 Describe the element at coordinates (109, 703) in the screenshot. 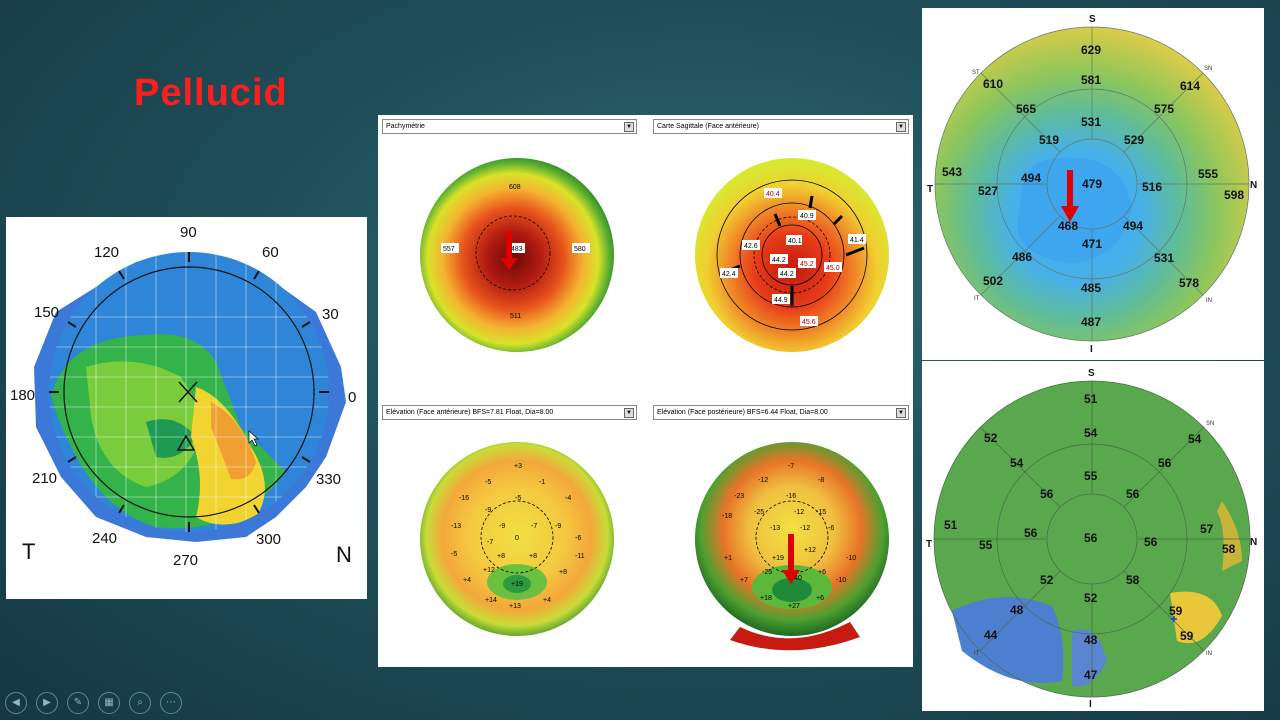

I see `see-all-slides-button: ▦` at that location.